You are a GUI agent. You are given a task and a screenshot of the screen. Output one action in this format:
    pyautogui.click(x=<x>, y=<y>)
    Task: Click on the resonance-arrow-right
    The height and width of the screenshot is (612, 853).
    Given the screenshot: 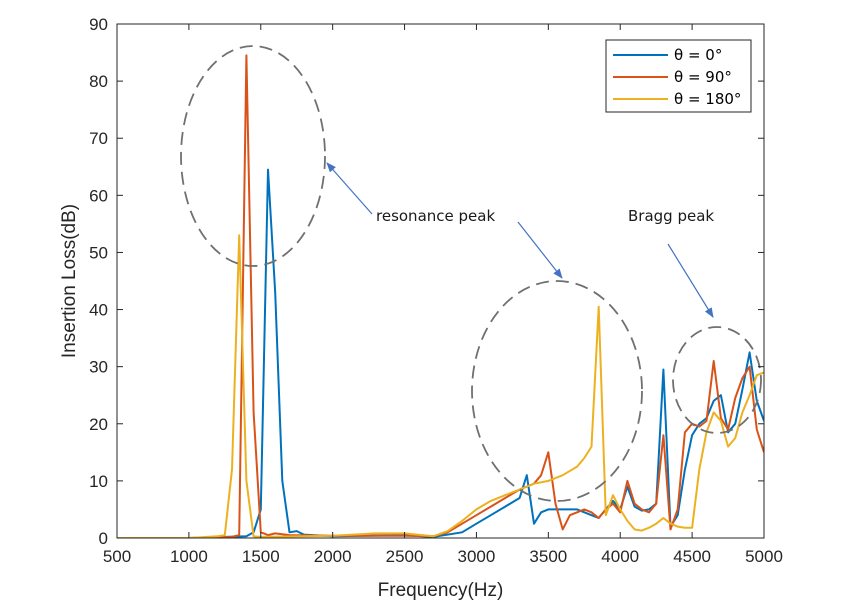 What is the action you would take?
    pyautogui.click(x=540, y=250)
    